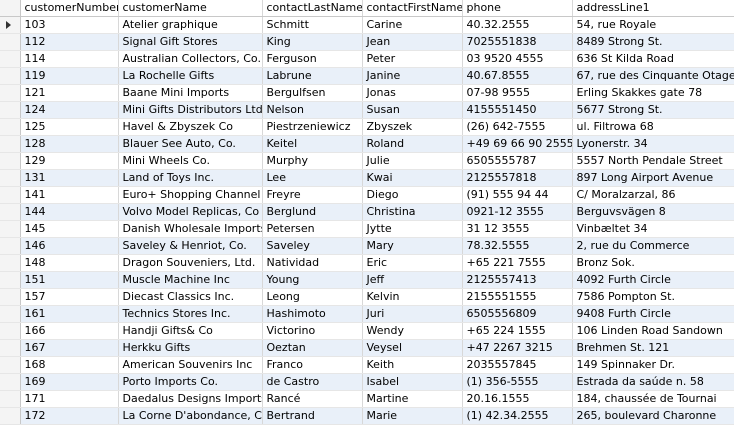 The height and width of the screenshot is (427, 734). I want to click on cell: Keitel, so click(312, 144).